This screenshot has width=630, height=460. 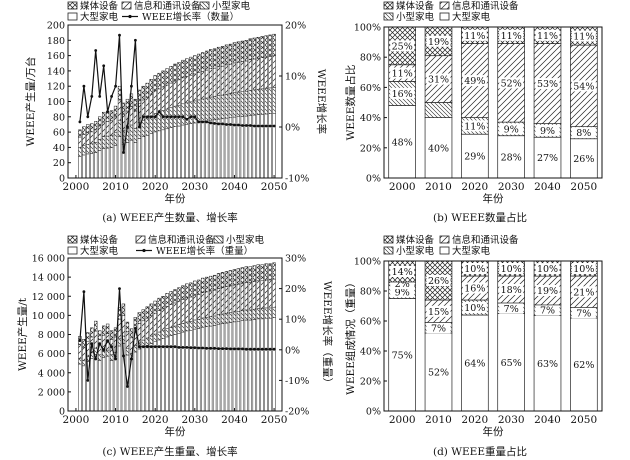 I want to click on bar-media-2027, so click(x=183, y=292).